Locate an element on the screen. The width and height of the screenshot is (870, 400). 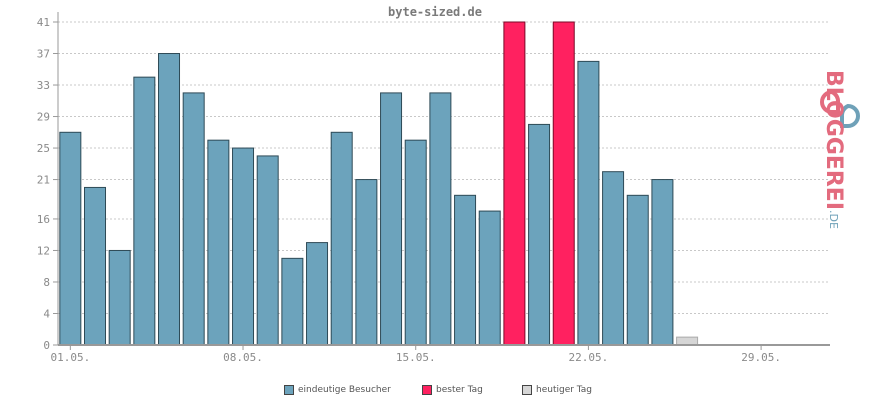
x-tick-label: 29.05. is located at coordinates (761, 357).